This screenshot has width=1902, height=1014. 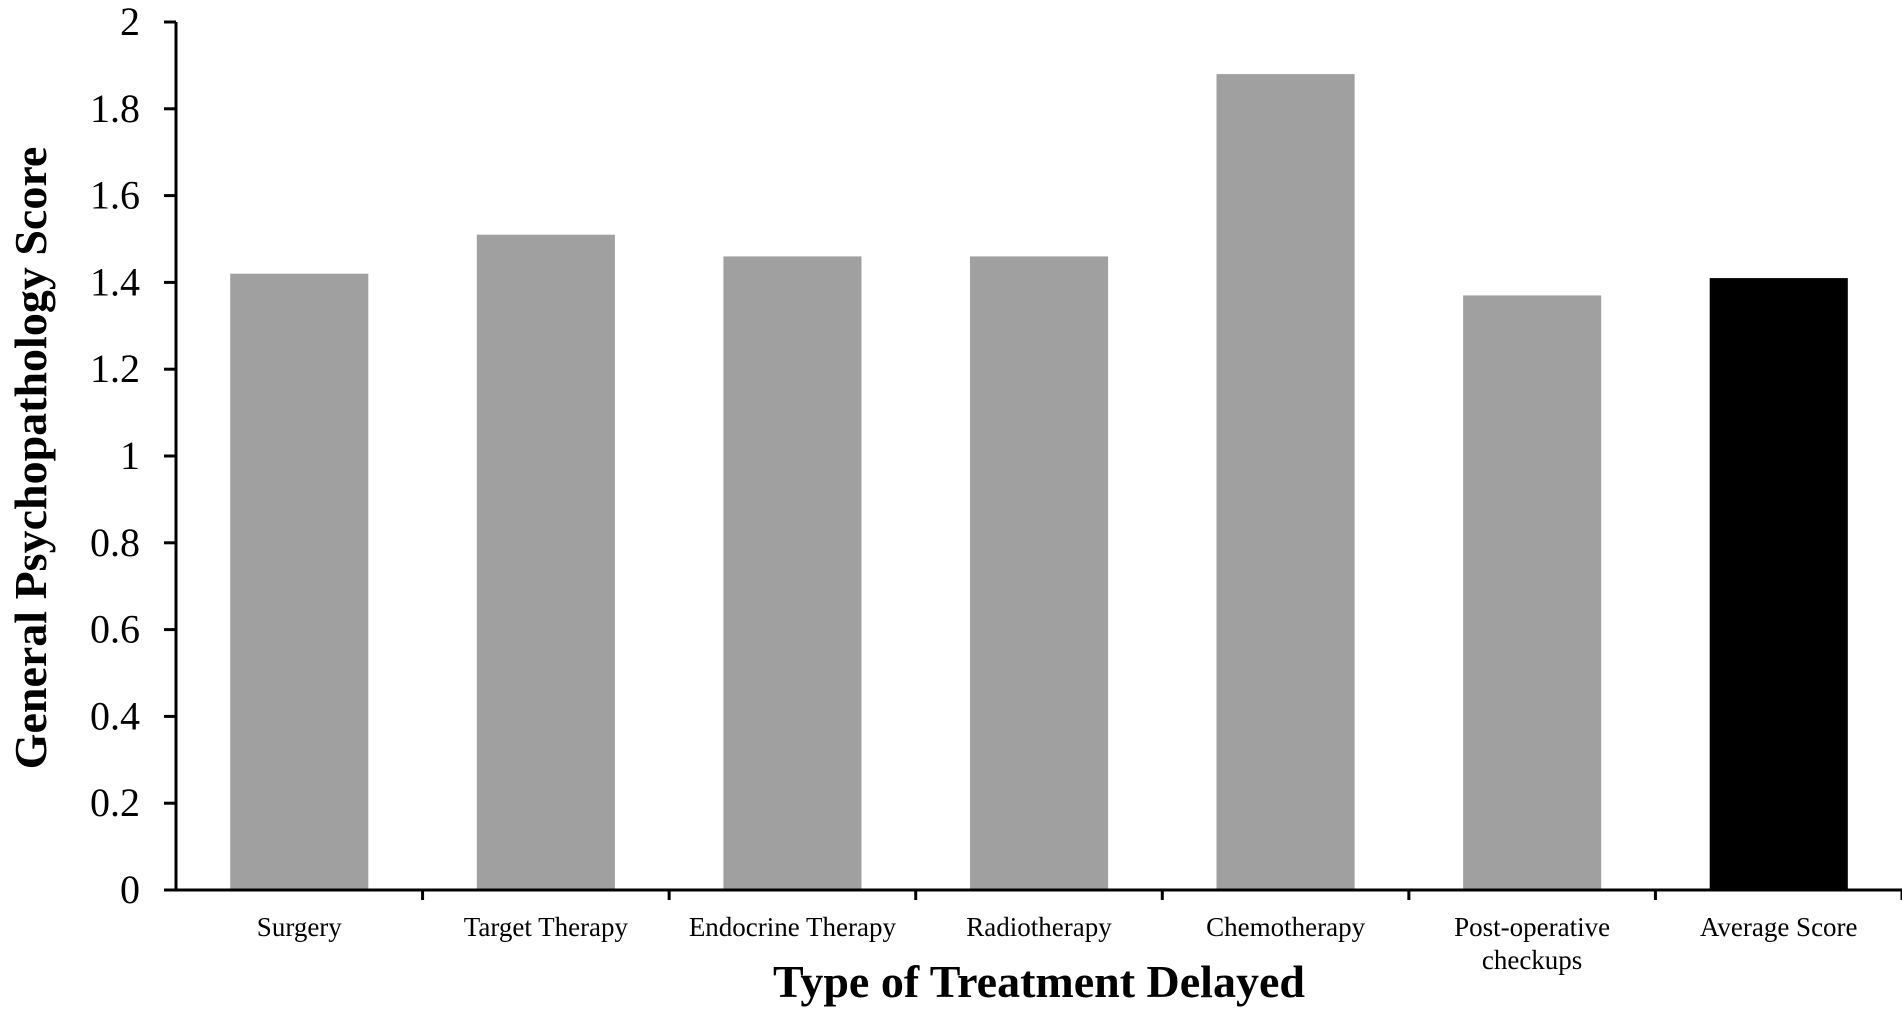 I want to click on y-tick-label-8: 1.6, so click(x=115, y=195).